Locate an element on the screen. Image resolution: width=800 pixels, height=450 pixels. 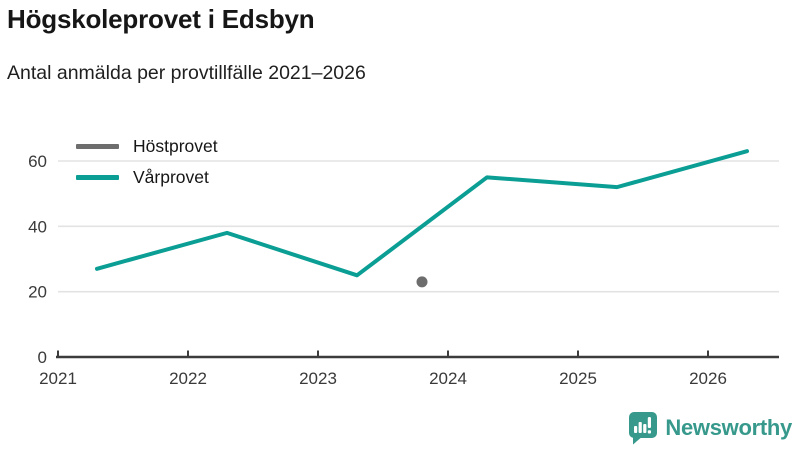
legend-label-varprovet: Vårprovet is located at coordinates (171, 177).